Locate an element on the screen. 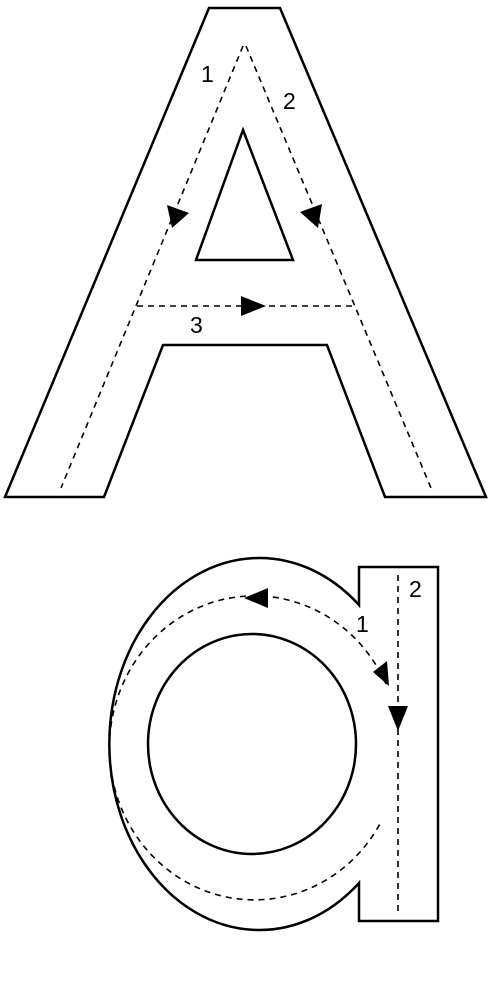 The width and height of the screenshot is (499, 999). uppercase-a-stroke-1-number: 1 is located at coordinates (207, 74).